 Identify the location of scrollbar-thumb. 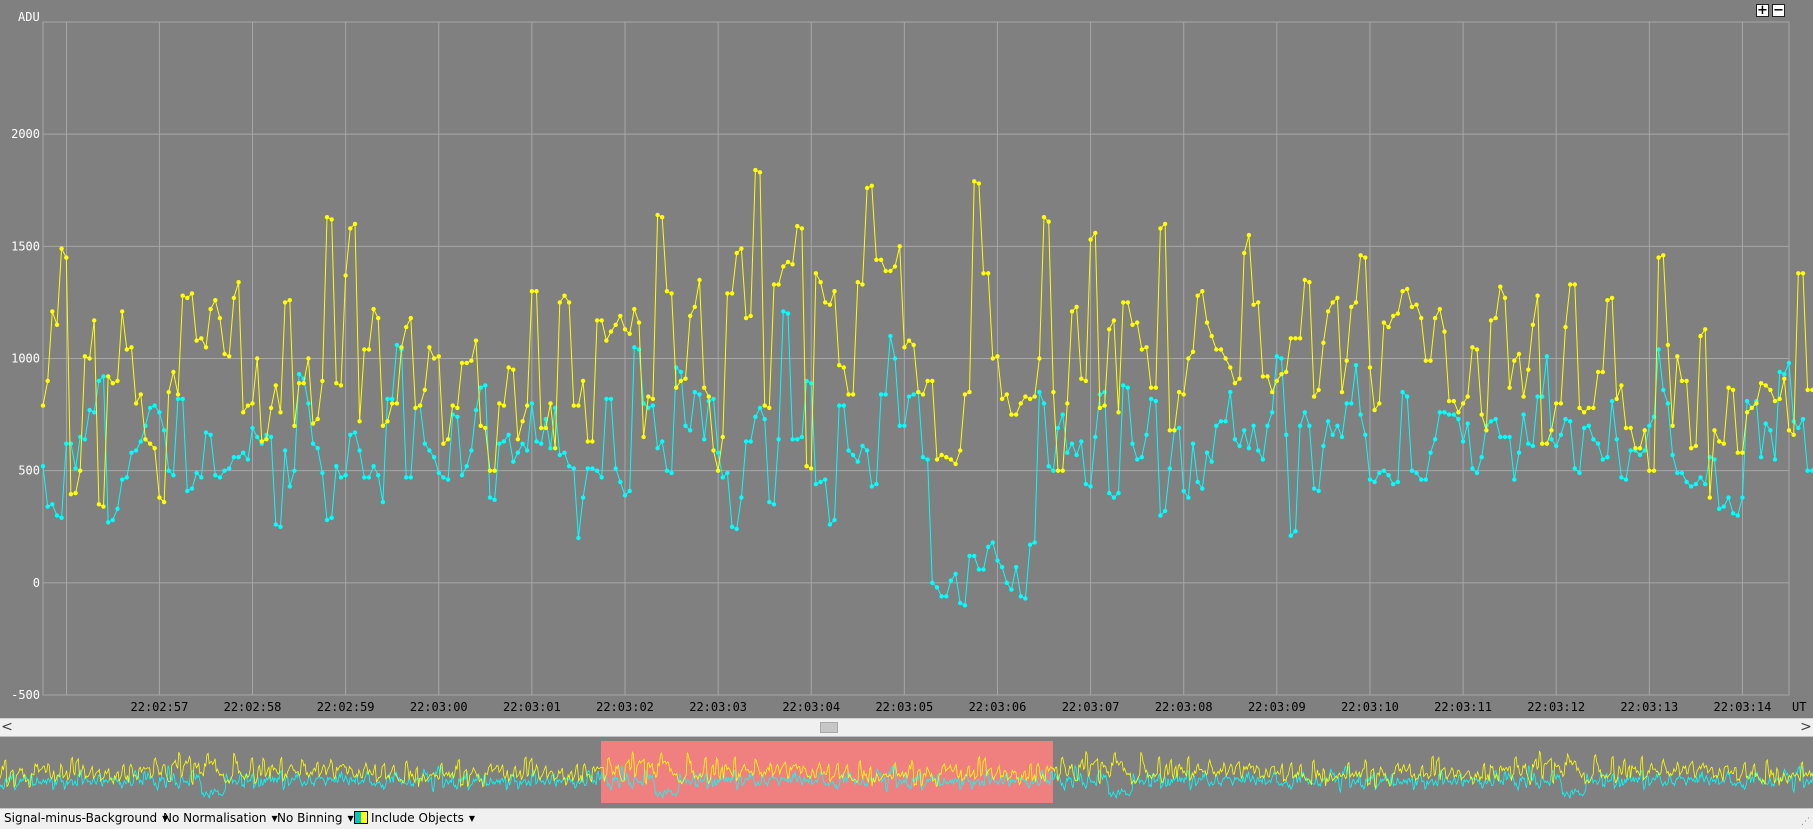
(829, 727).